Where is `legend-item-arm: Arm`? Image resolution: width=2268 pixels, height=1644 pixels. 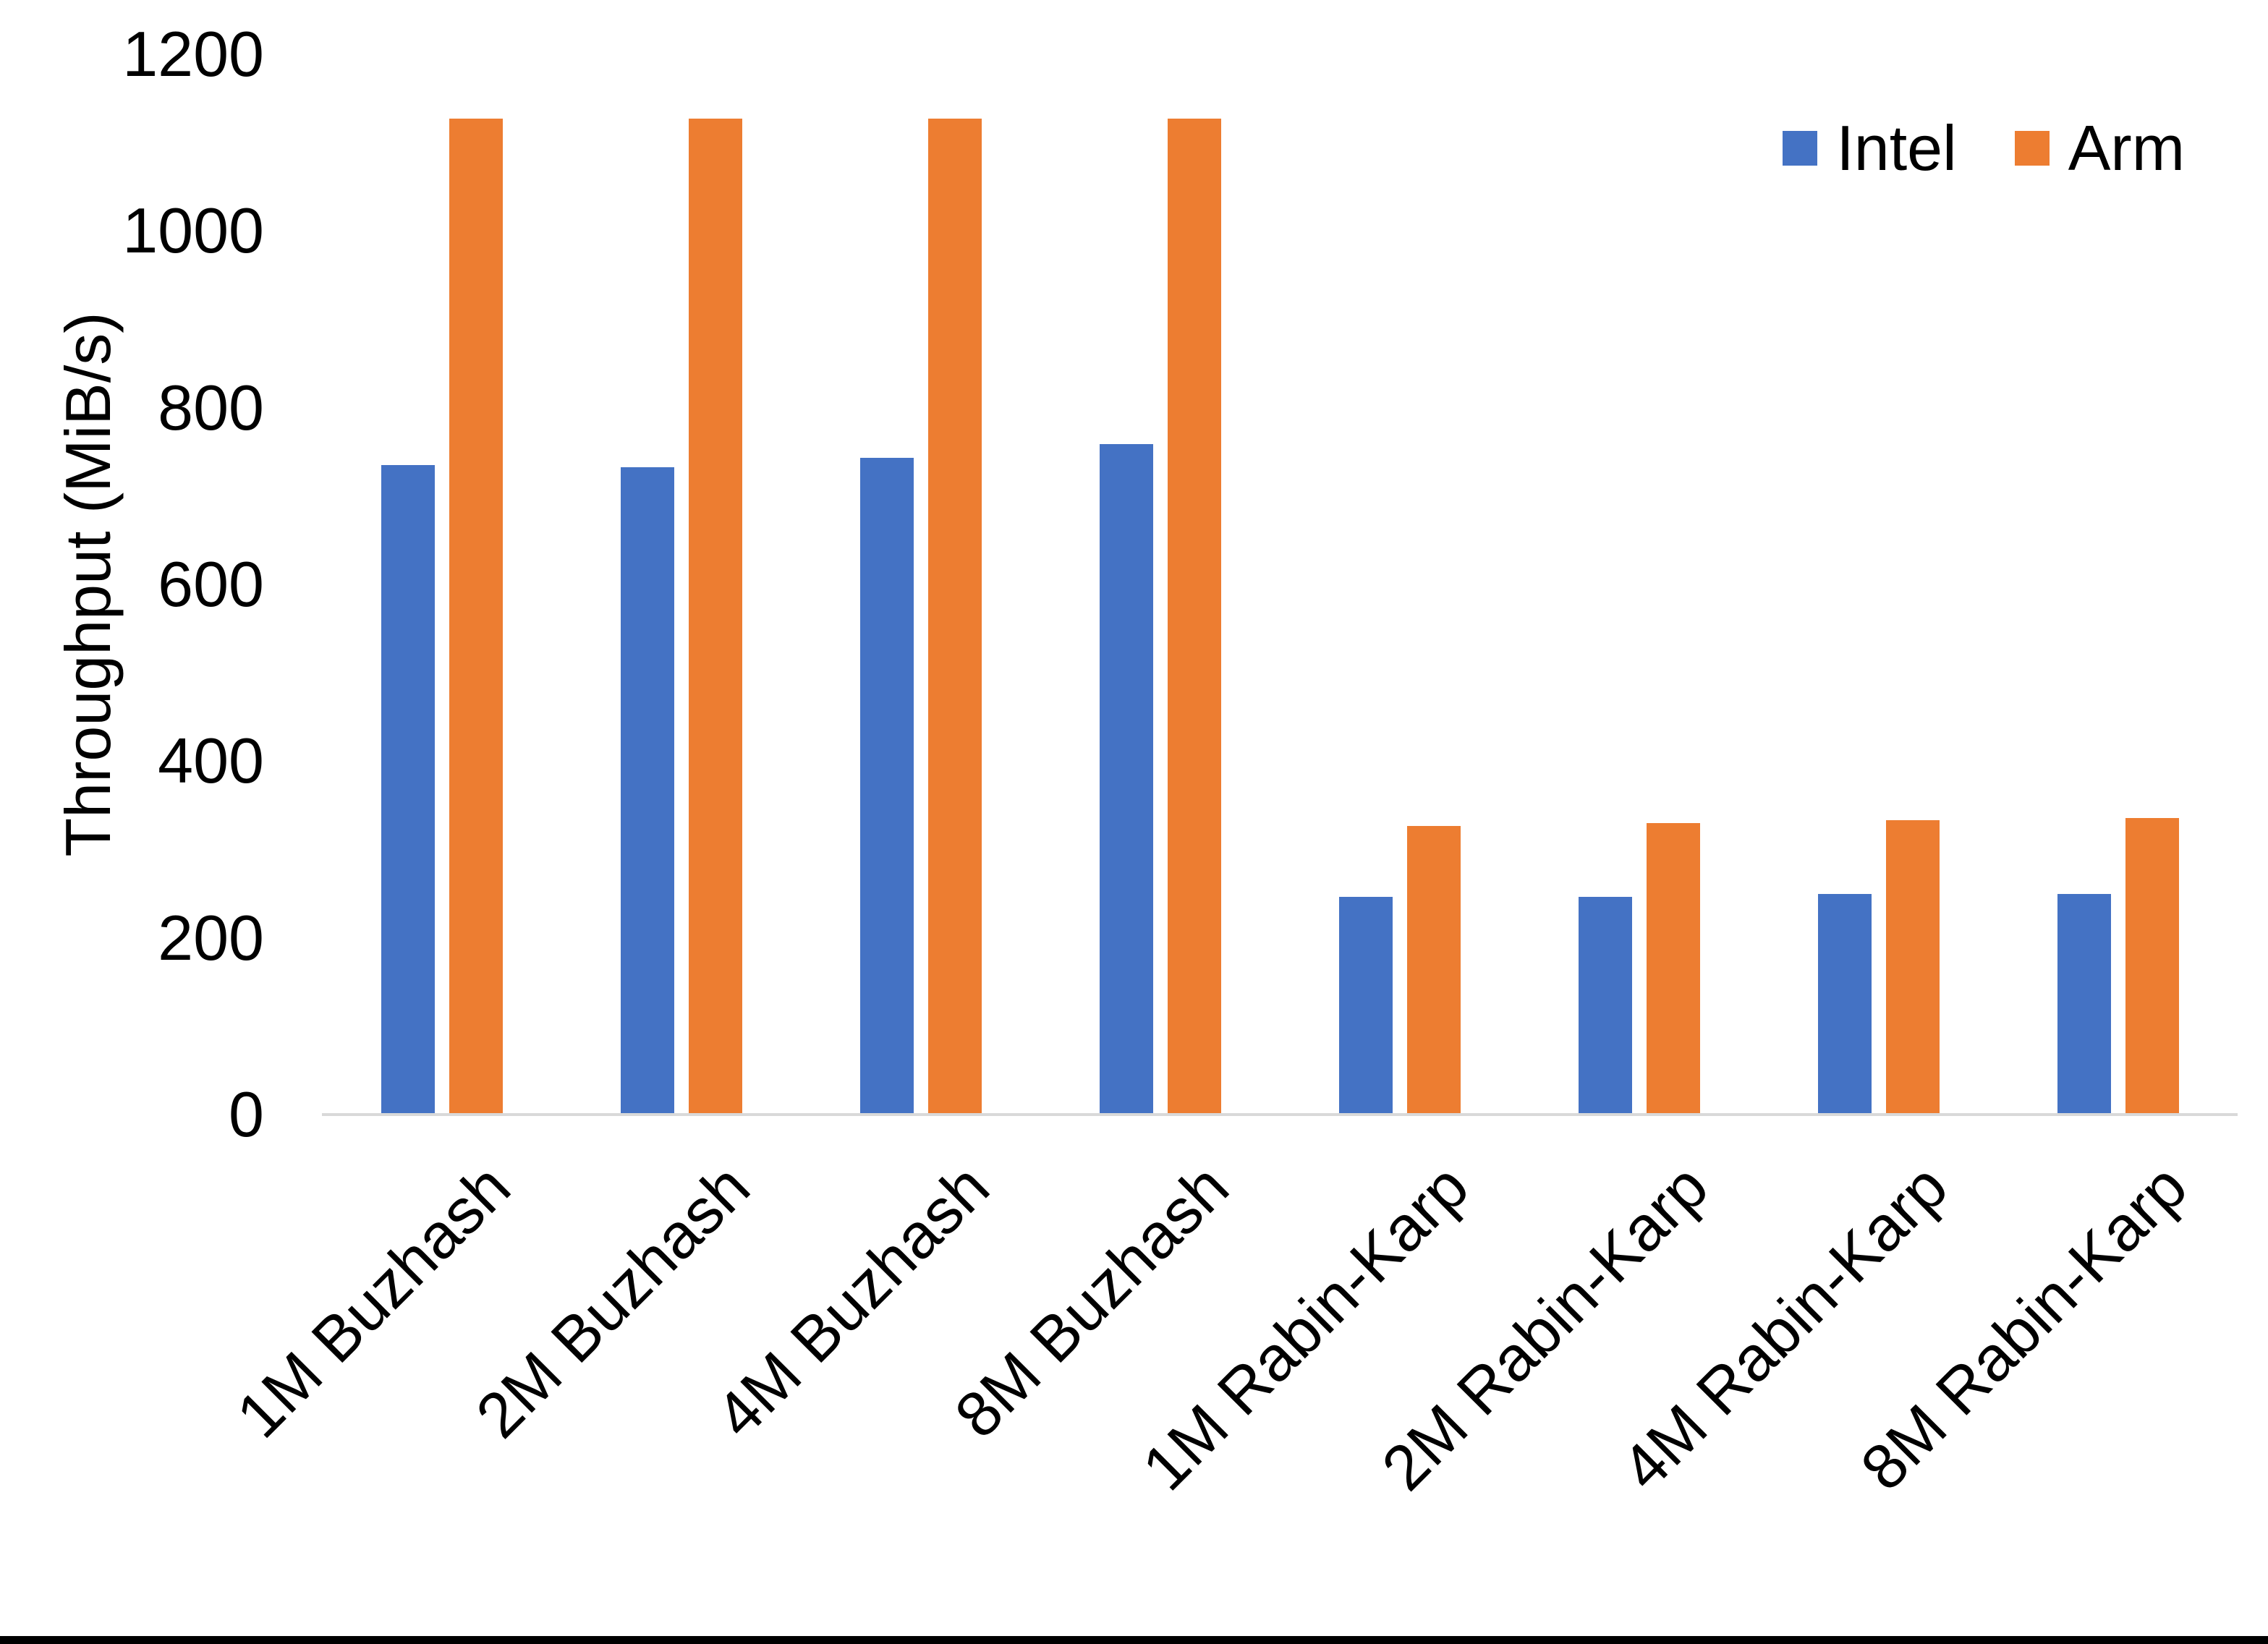
legend-item-arm: Arm is located at coordinates (2099, 148).